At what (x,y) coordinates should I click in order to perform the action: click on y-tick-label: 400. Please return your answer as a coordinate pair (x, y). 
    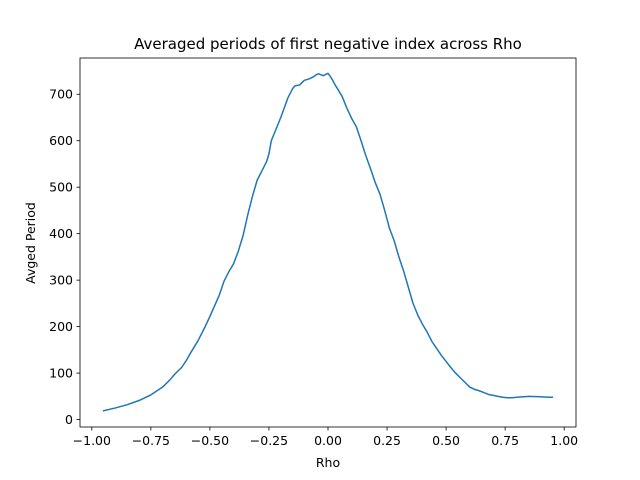
    Looking at the image, I should click on (61, 233).